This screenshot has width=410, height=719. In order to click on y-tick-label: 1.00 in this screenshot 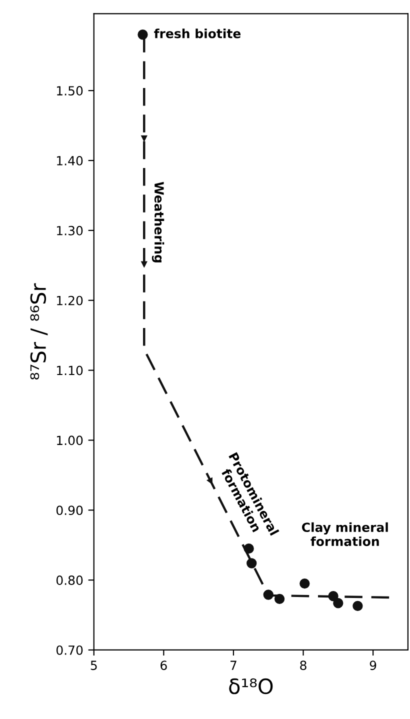, I will do `click(70, 441)`.